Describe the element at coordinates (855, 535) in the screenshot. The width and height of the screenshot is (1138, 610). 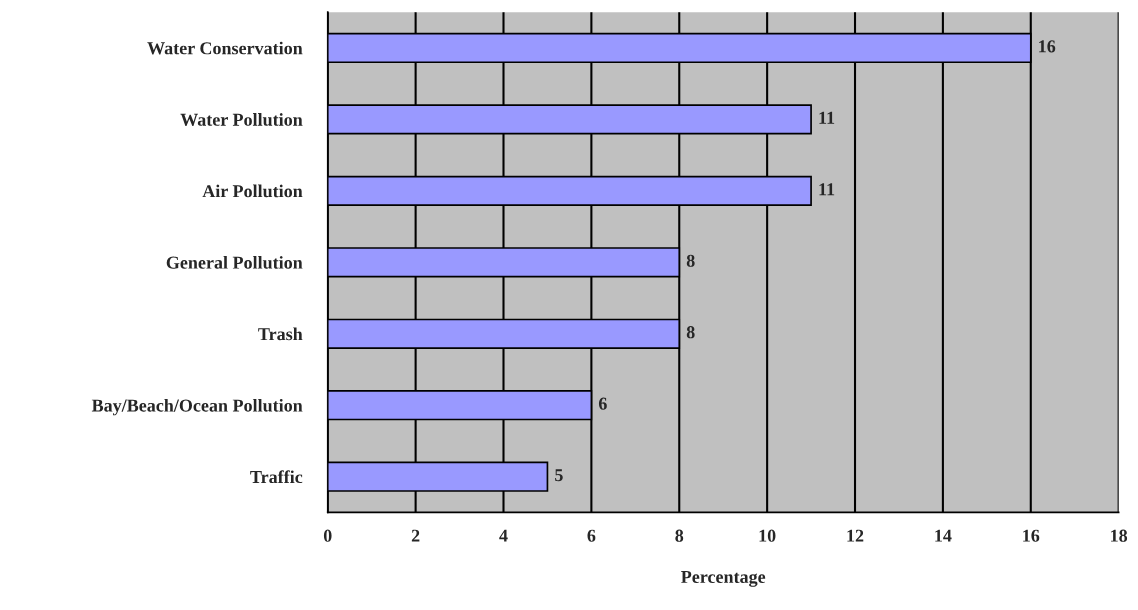
I see `x-tick-label: 12` at that location.